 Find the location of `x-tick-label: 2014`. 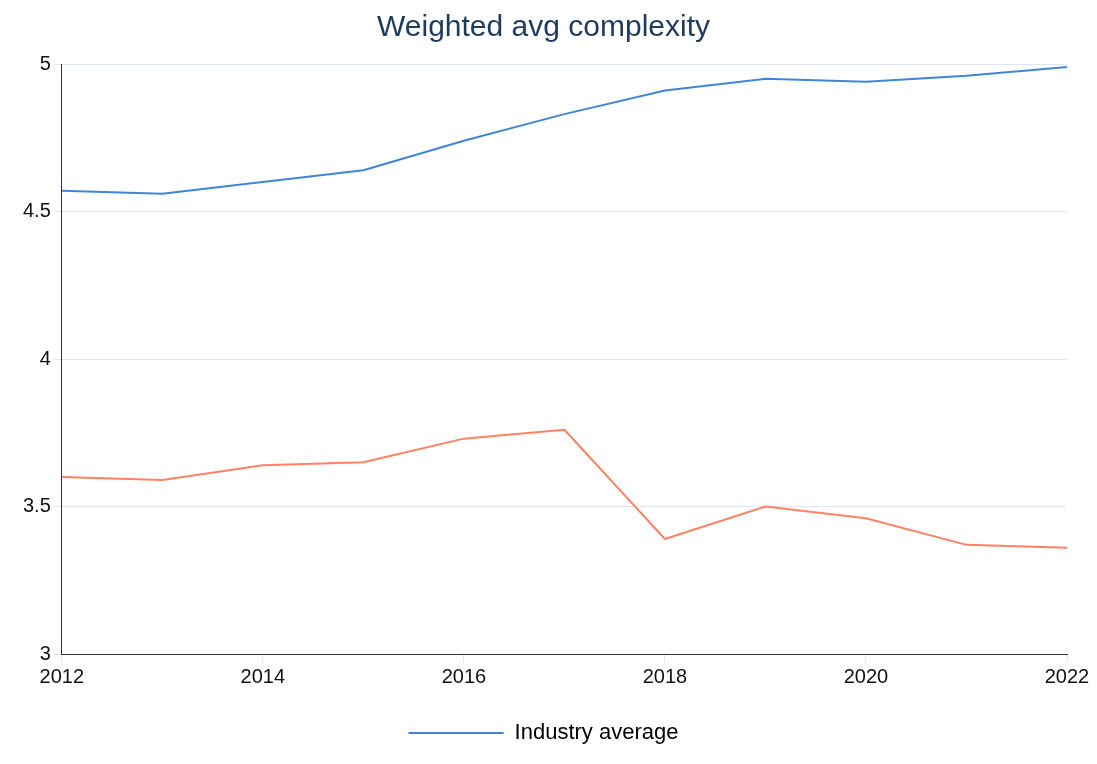

x-tick-label: 2014 is located at coordinates (263, 675).